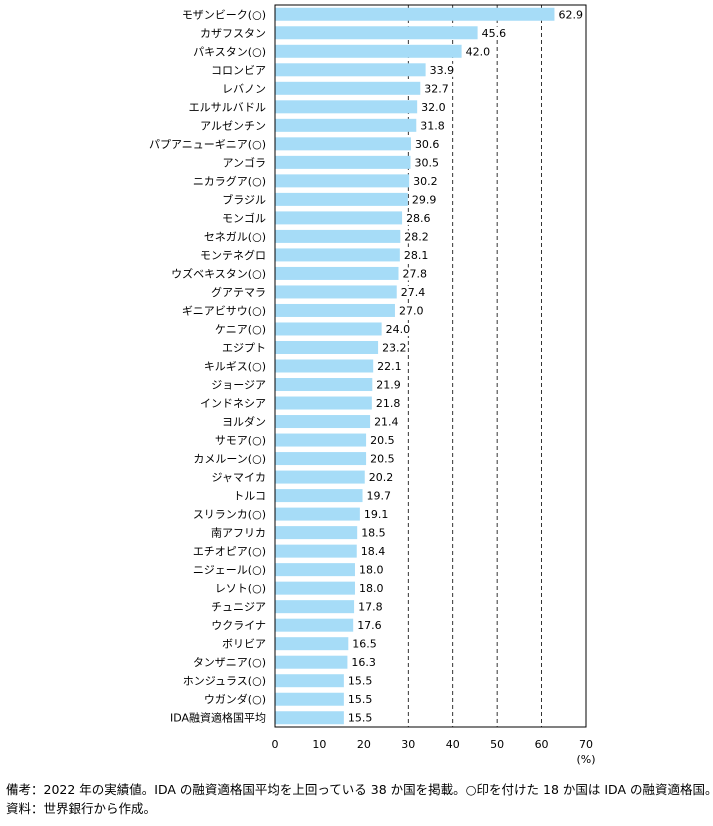 The image size is (713, 826). I want to click on value-label: 22.1, so click(389, 366).